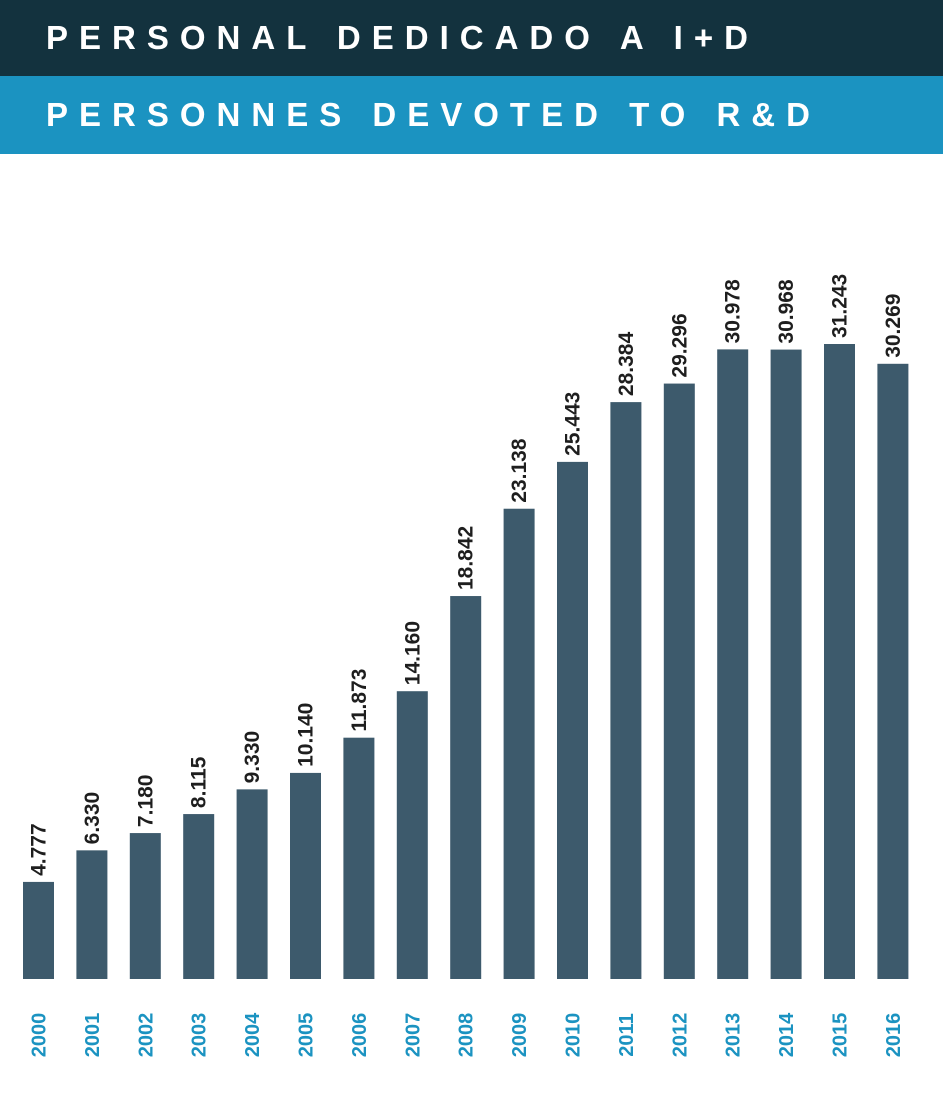 This screenshot has height=1110, width=943. I want to click on value-label-2016: 30.269, so click(893, 326).